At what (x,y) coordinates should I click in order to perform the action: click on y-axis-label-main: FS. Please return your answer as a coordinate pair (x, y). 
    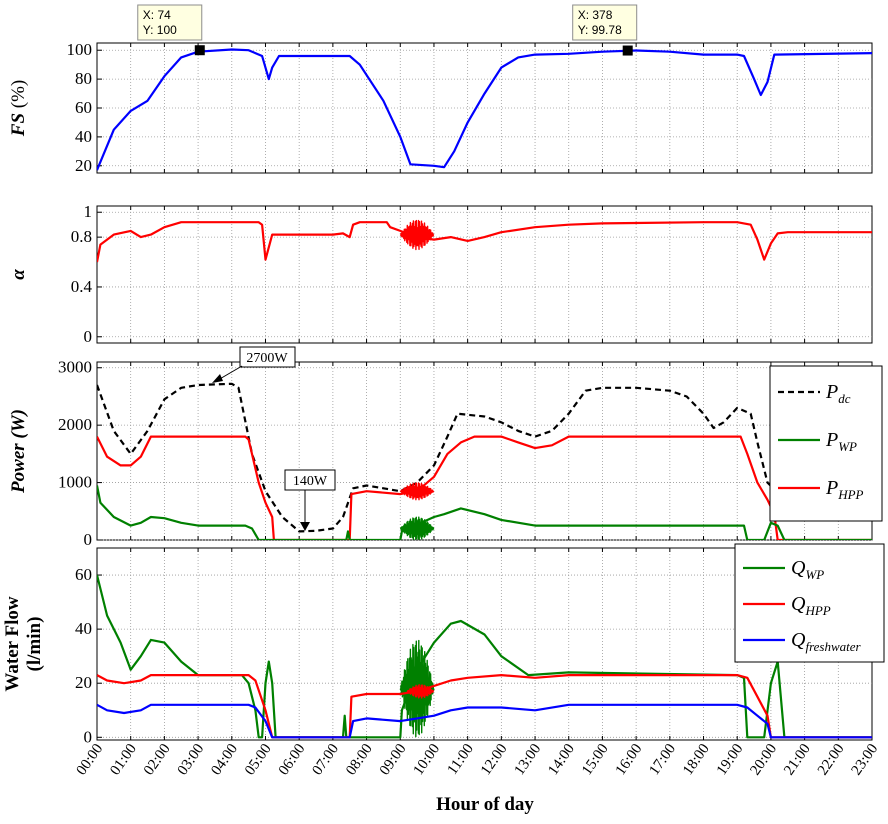
    Looking at the image, I should click on (18, 125).